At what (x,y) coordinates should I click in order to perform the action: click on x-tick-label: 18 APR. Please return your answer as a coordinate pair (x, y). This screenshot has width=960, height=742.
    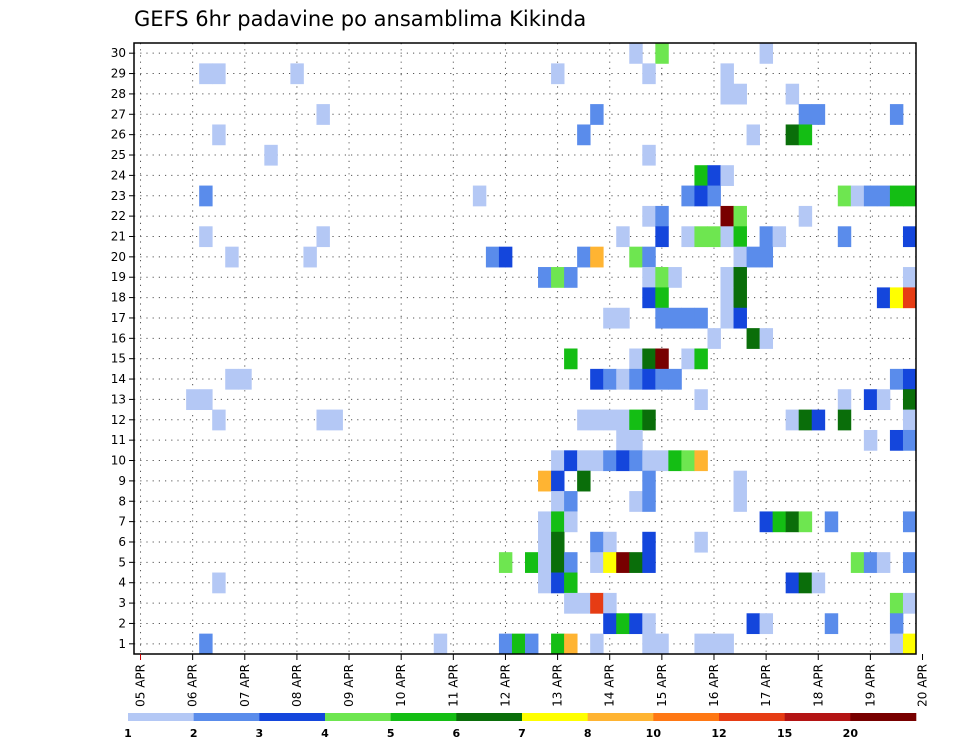
    Looking at the image, I should click on (818, 685).